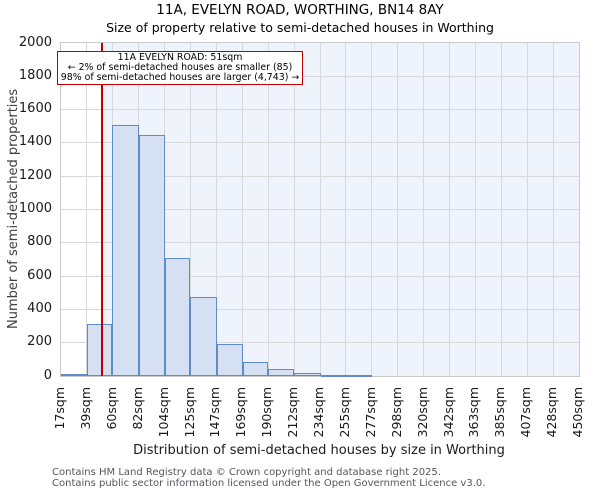 The image size is (600, 500). What do you see at coordinates (267, 412) in the screenshot?
I see `x-tick-label: 190sqm` at bounding box center [267, 412].